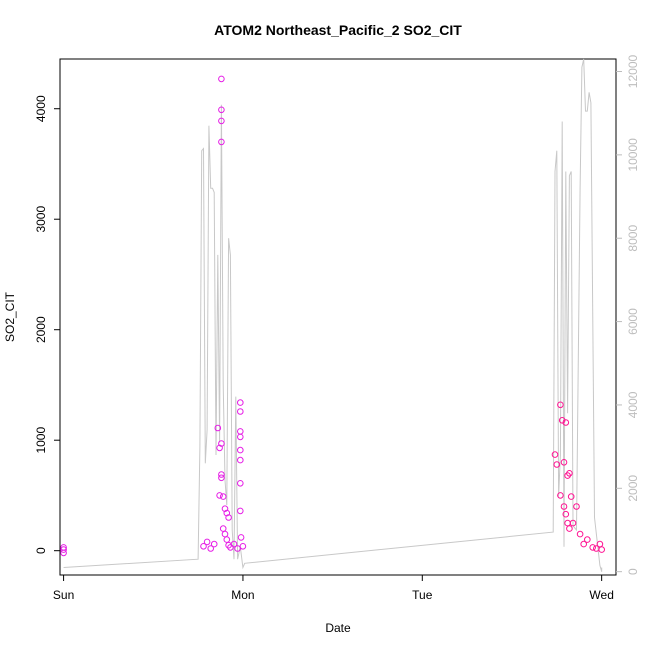 This screenshot has width=650, height=650. I want to click on x-tick-label-1: Mon, so click(242, 595).